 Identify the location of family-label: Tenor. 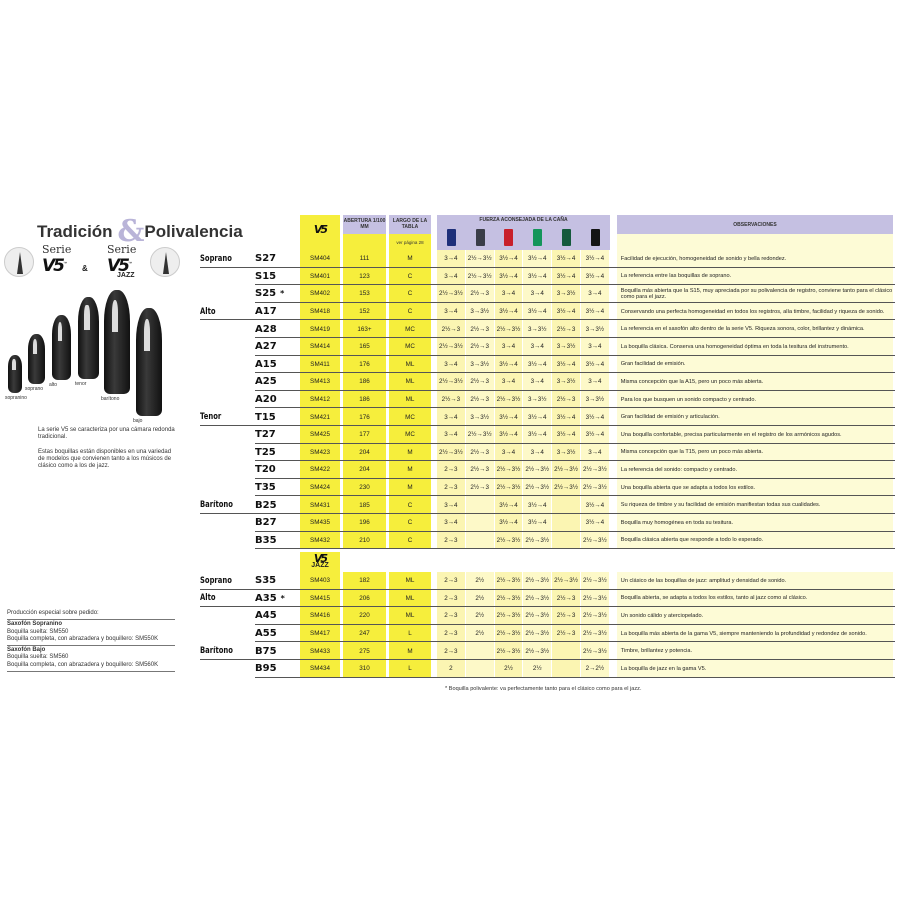
(211, 417).